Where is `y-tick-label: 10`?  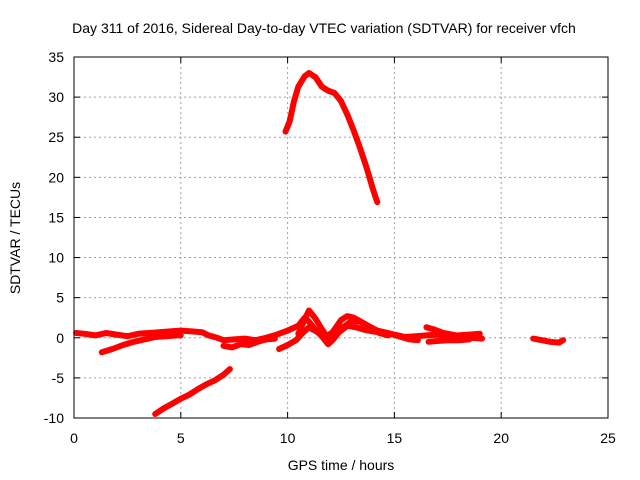
y-tick-label: 10 is located at coordinates (56, 258).